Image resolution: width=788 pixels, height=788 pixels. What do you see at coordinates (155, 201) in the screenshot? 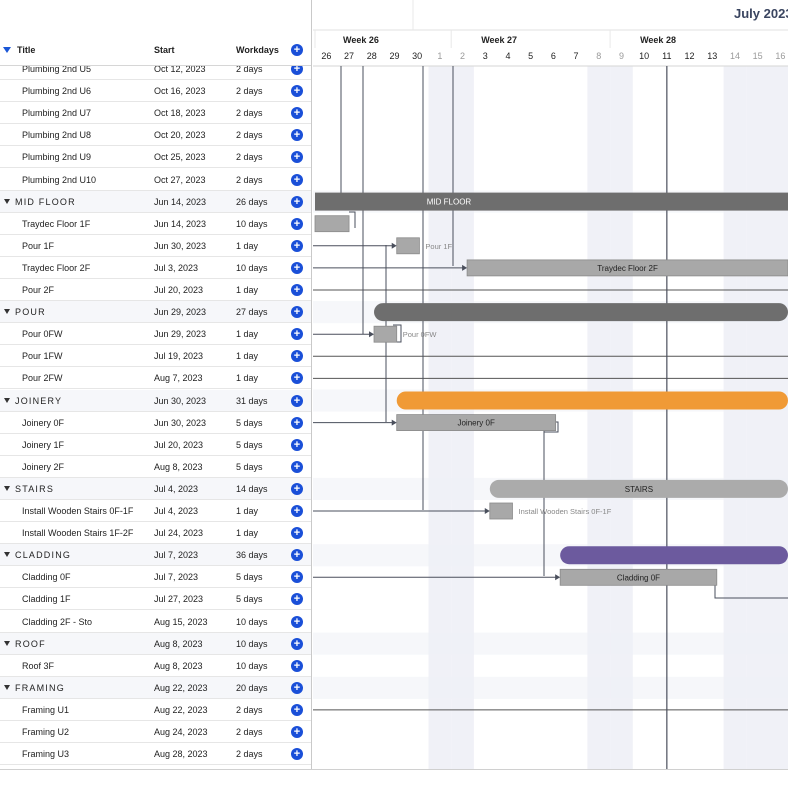
I see `group-row: MID FLOOR Jun 14, 2023 26 days +` at bounding box center [155, 201].